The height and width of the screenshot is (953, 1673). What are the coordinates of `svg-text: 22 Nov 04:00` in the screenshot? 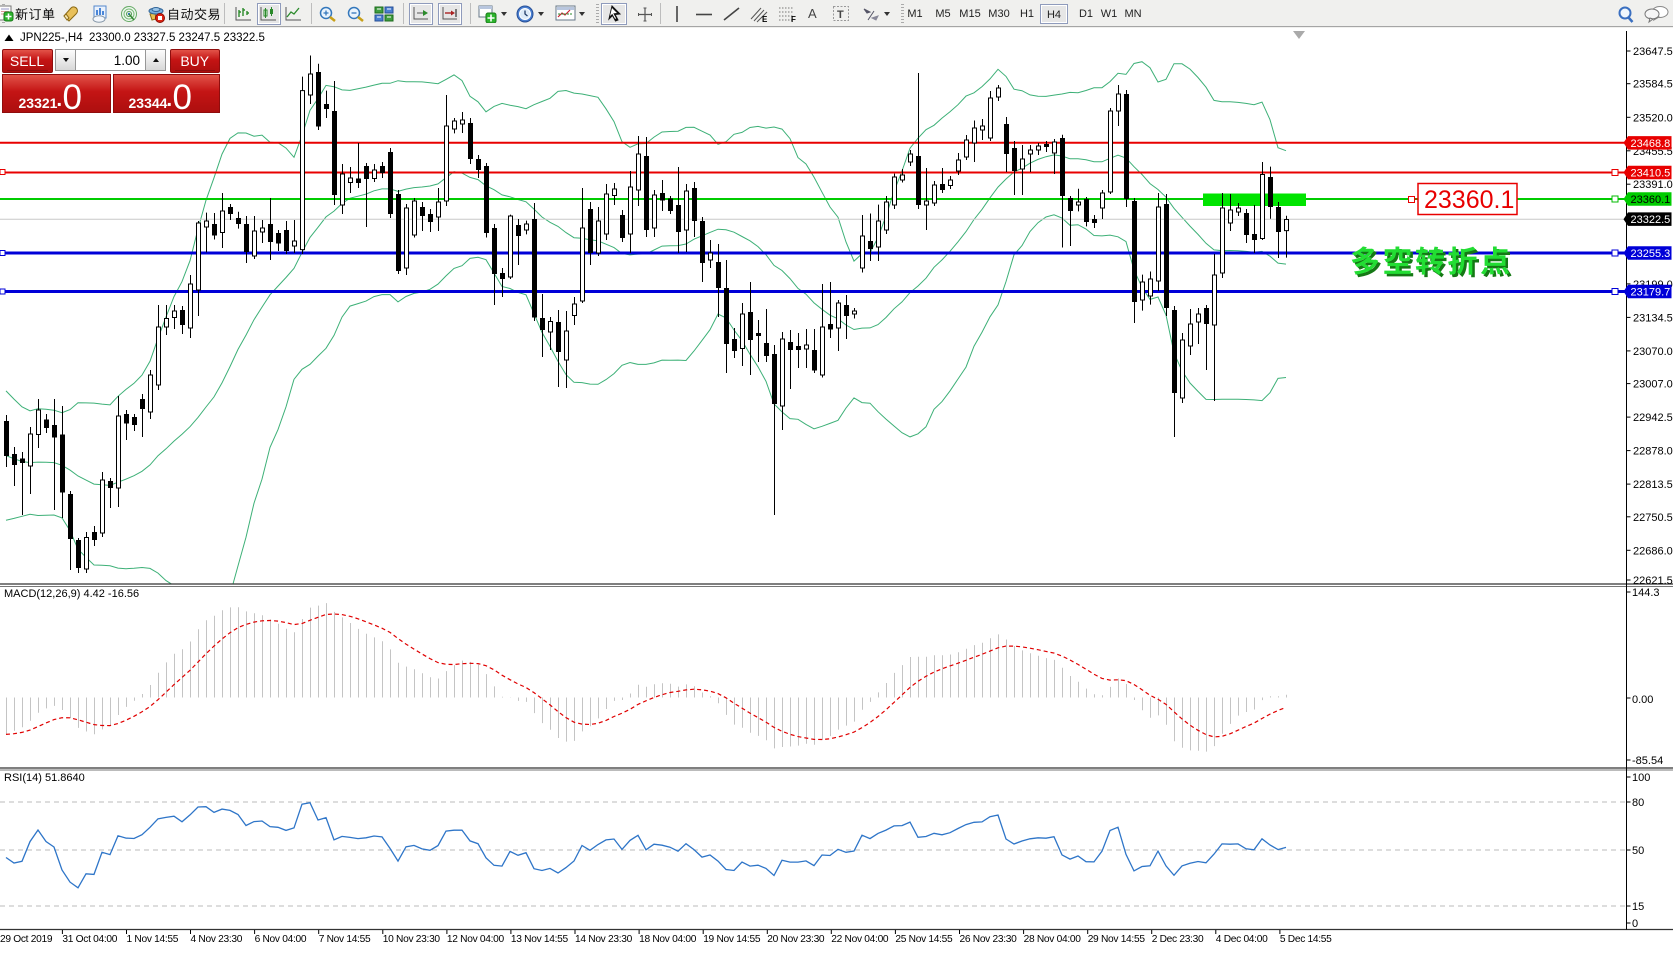 It's located at (860, 939).